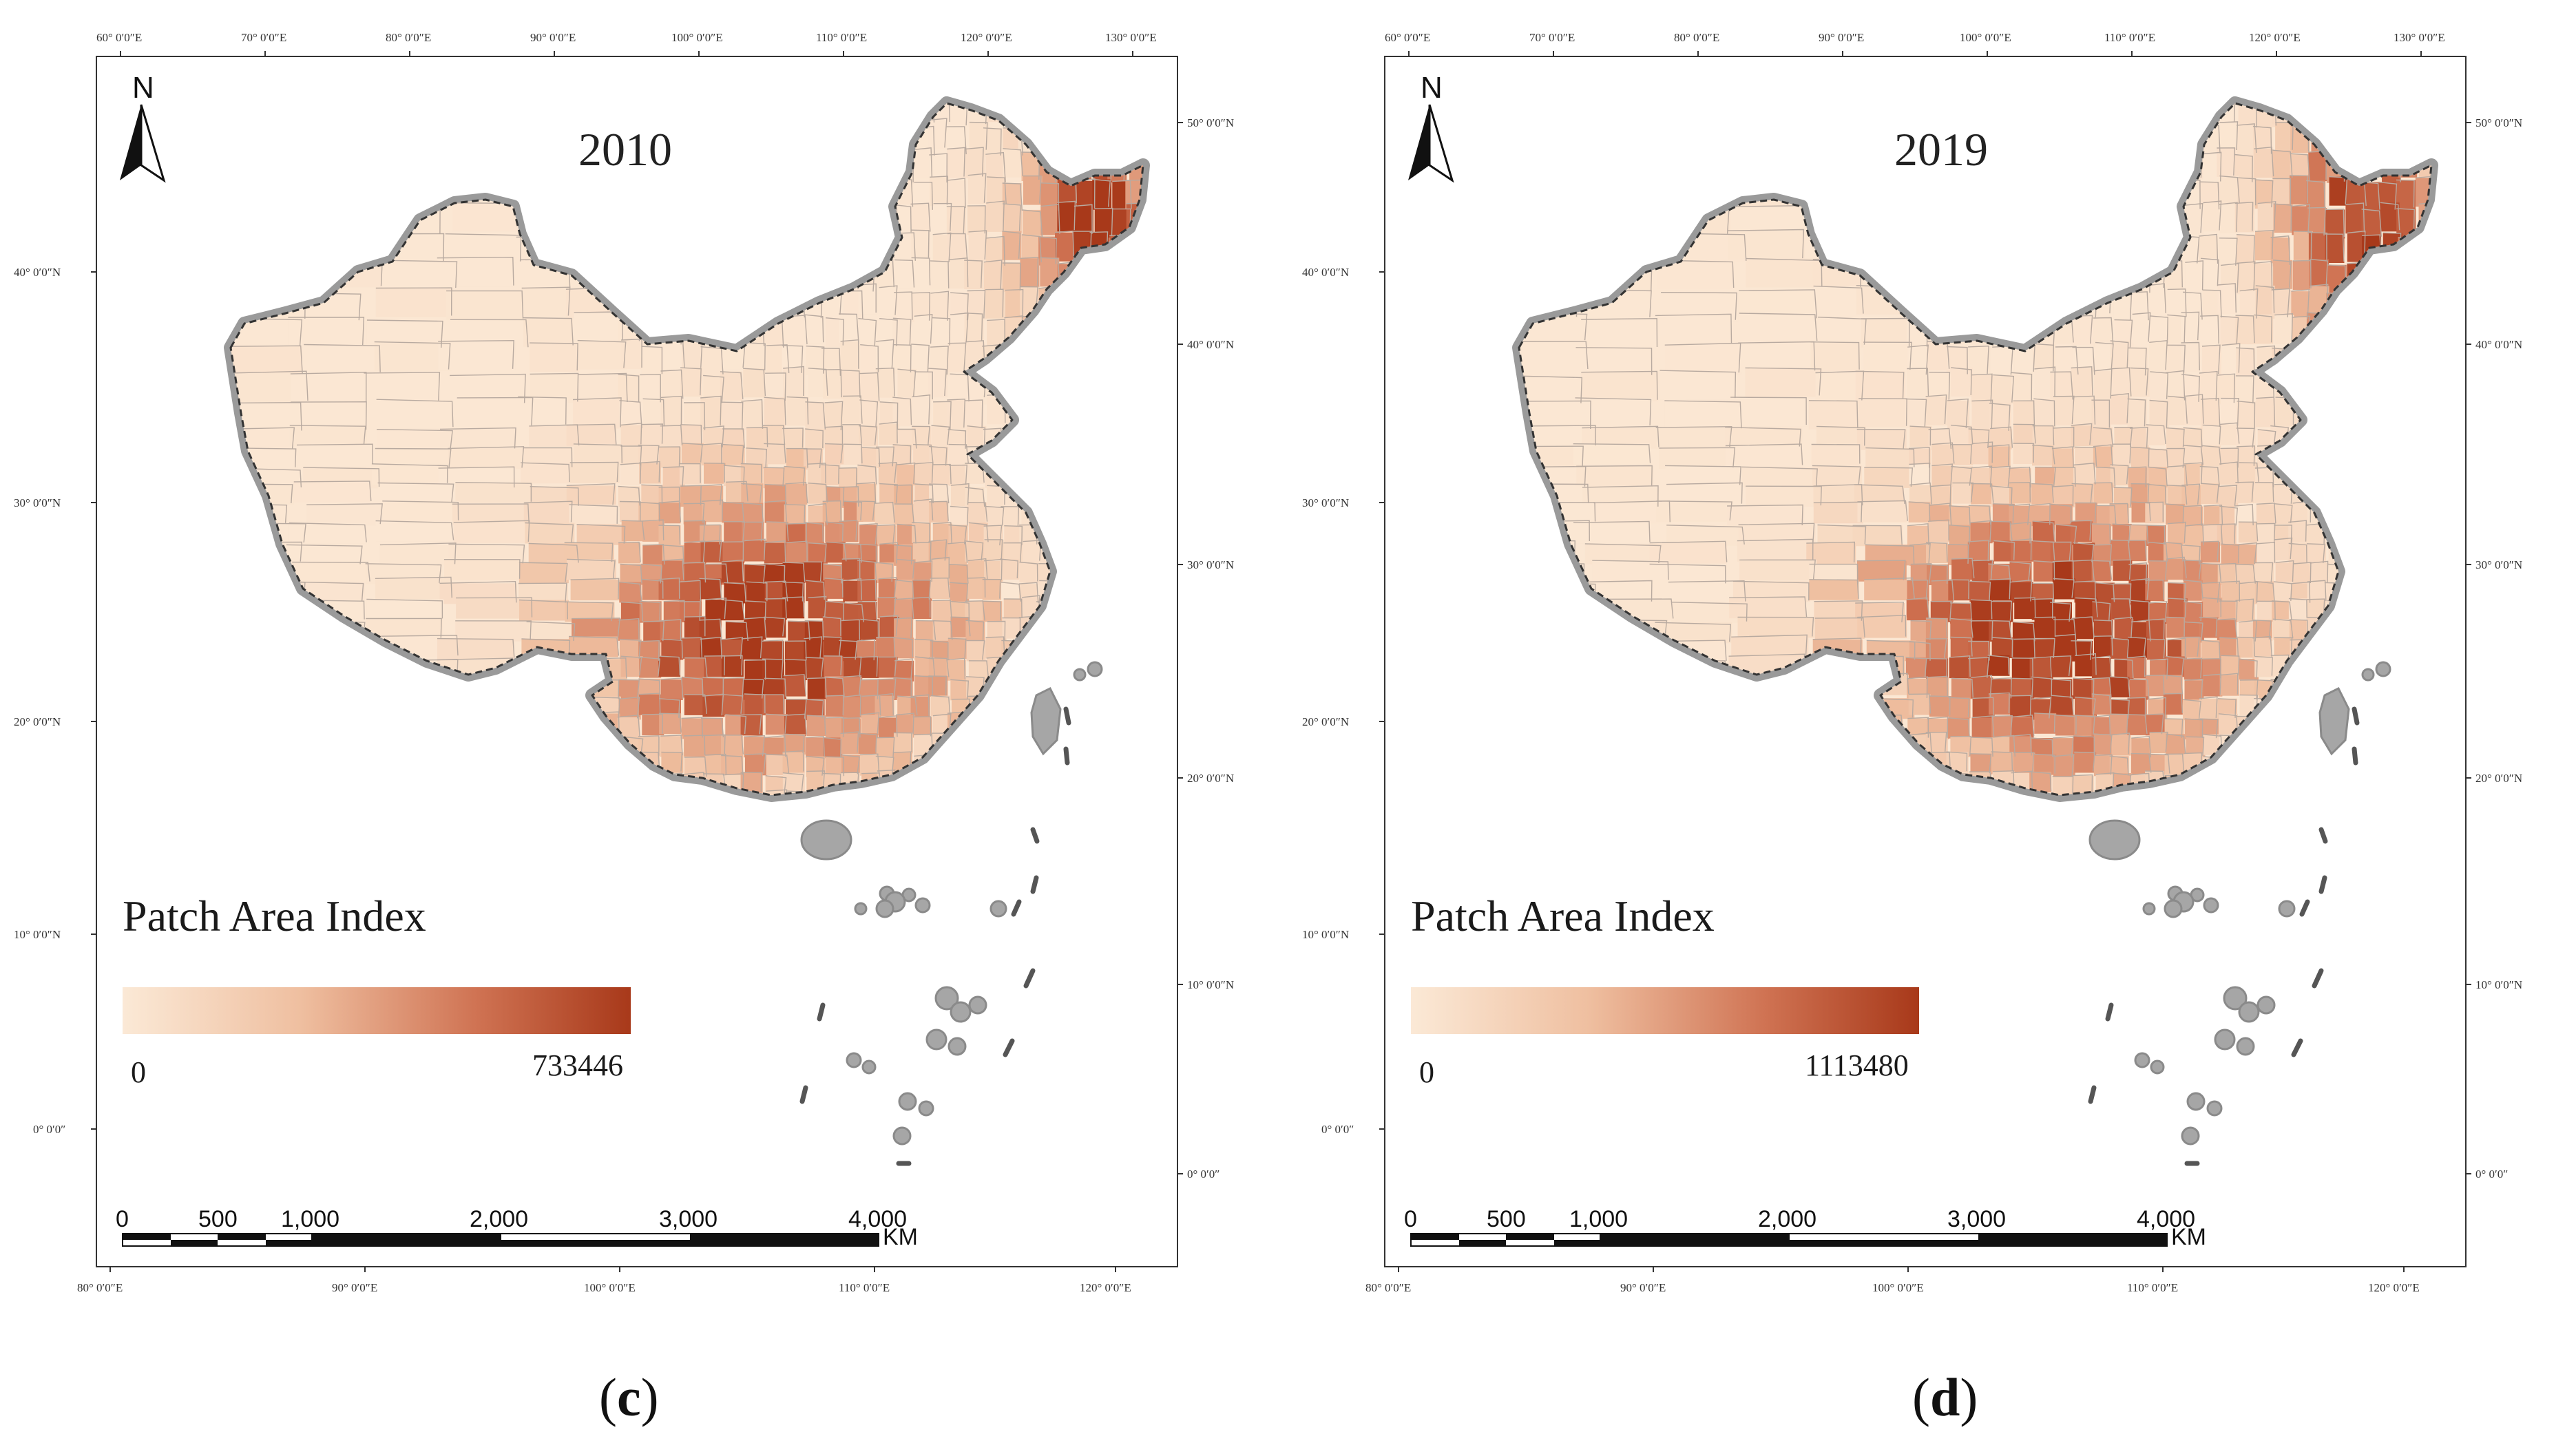 This screenshot has height=1445, width=2576. What do you see at coordinates (2498, 344) in the screenshot?
I see `right-tick-label: 40° 0′0″N` at bounding box center [2498, 344].